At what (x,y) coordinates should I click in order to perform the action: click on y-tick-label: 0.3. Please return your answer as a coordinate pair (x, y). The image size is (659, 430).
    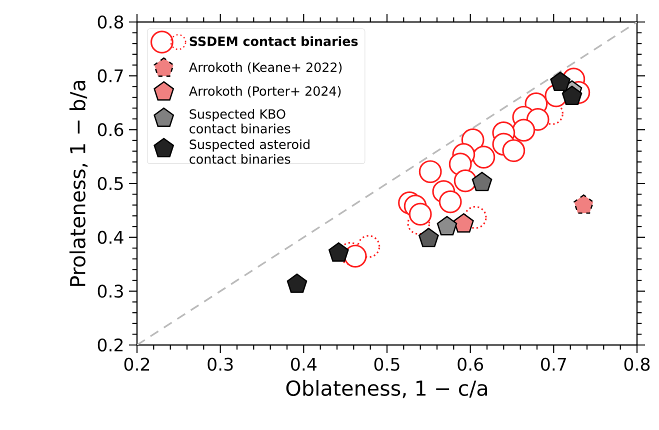
    Looking at the image, I should click on (110, 291).